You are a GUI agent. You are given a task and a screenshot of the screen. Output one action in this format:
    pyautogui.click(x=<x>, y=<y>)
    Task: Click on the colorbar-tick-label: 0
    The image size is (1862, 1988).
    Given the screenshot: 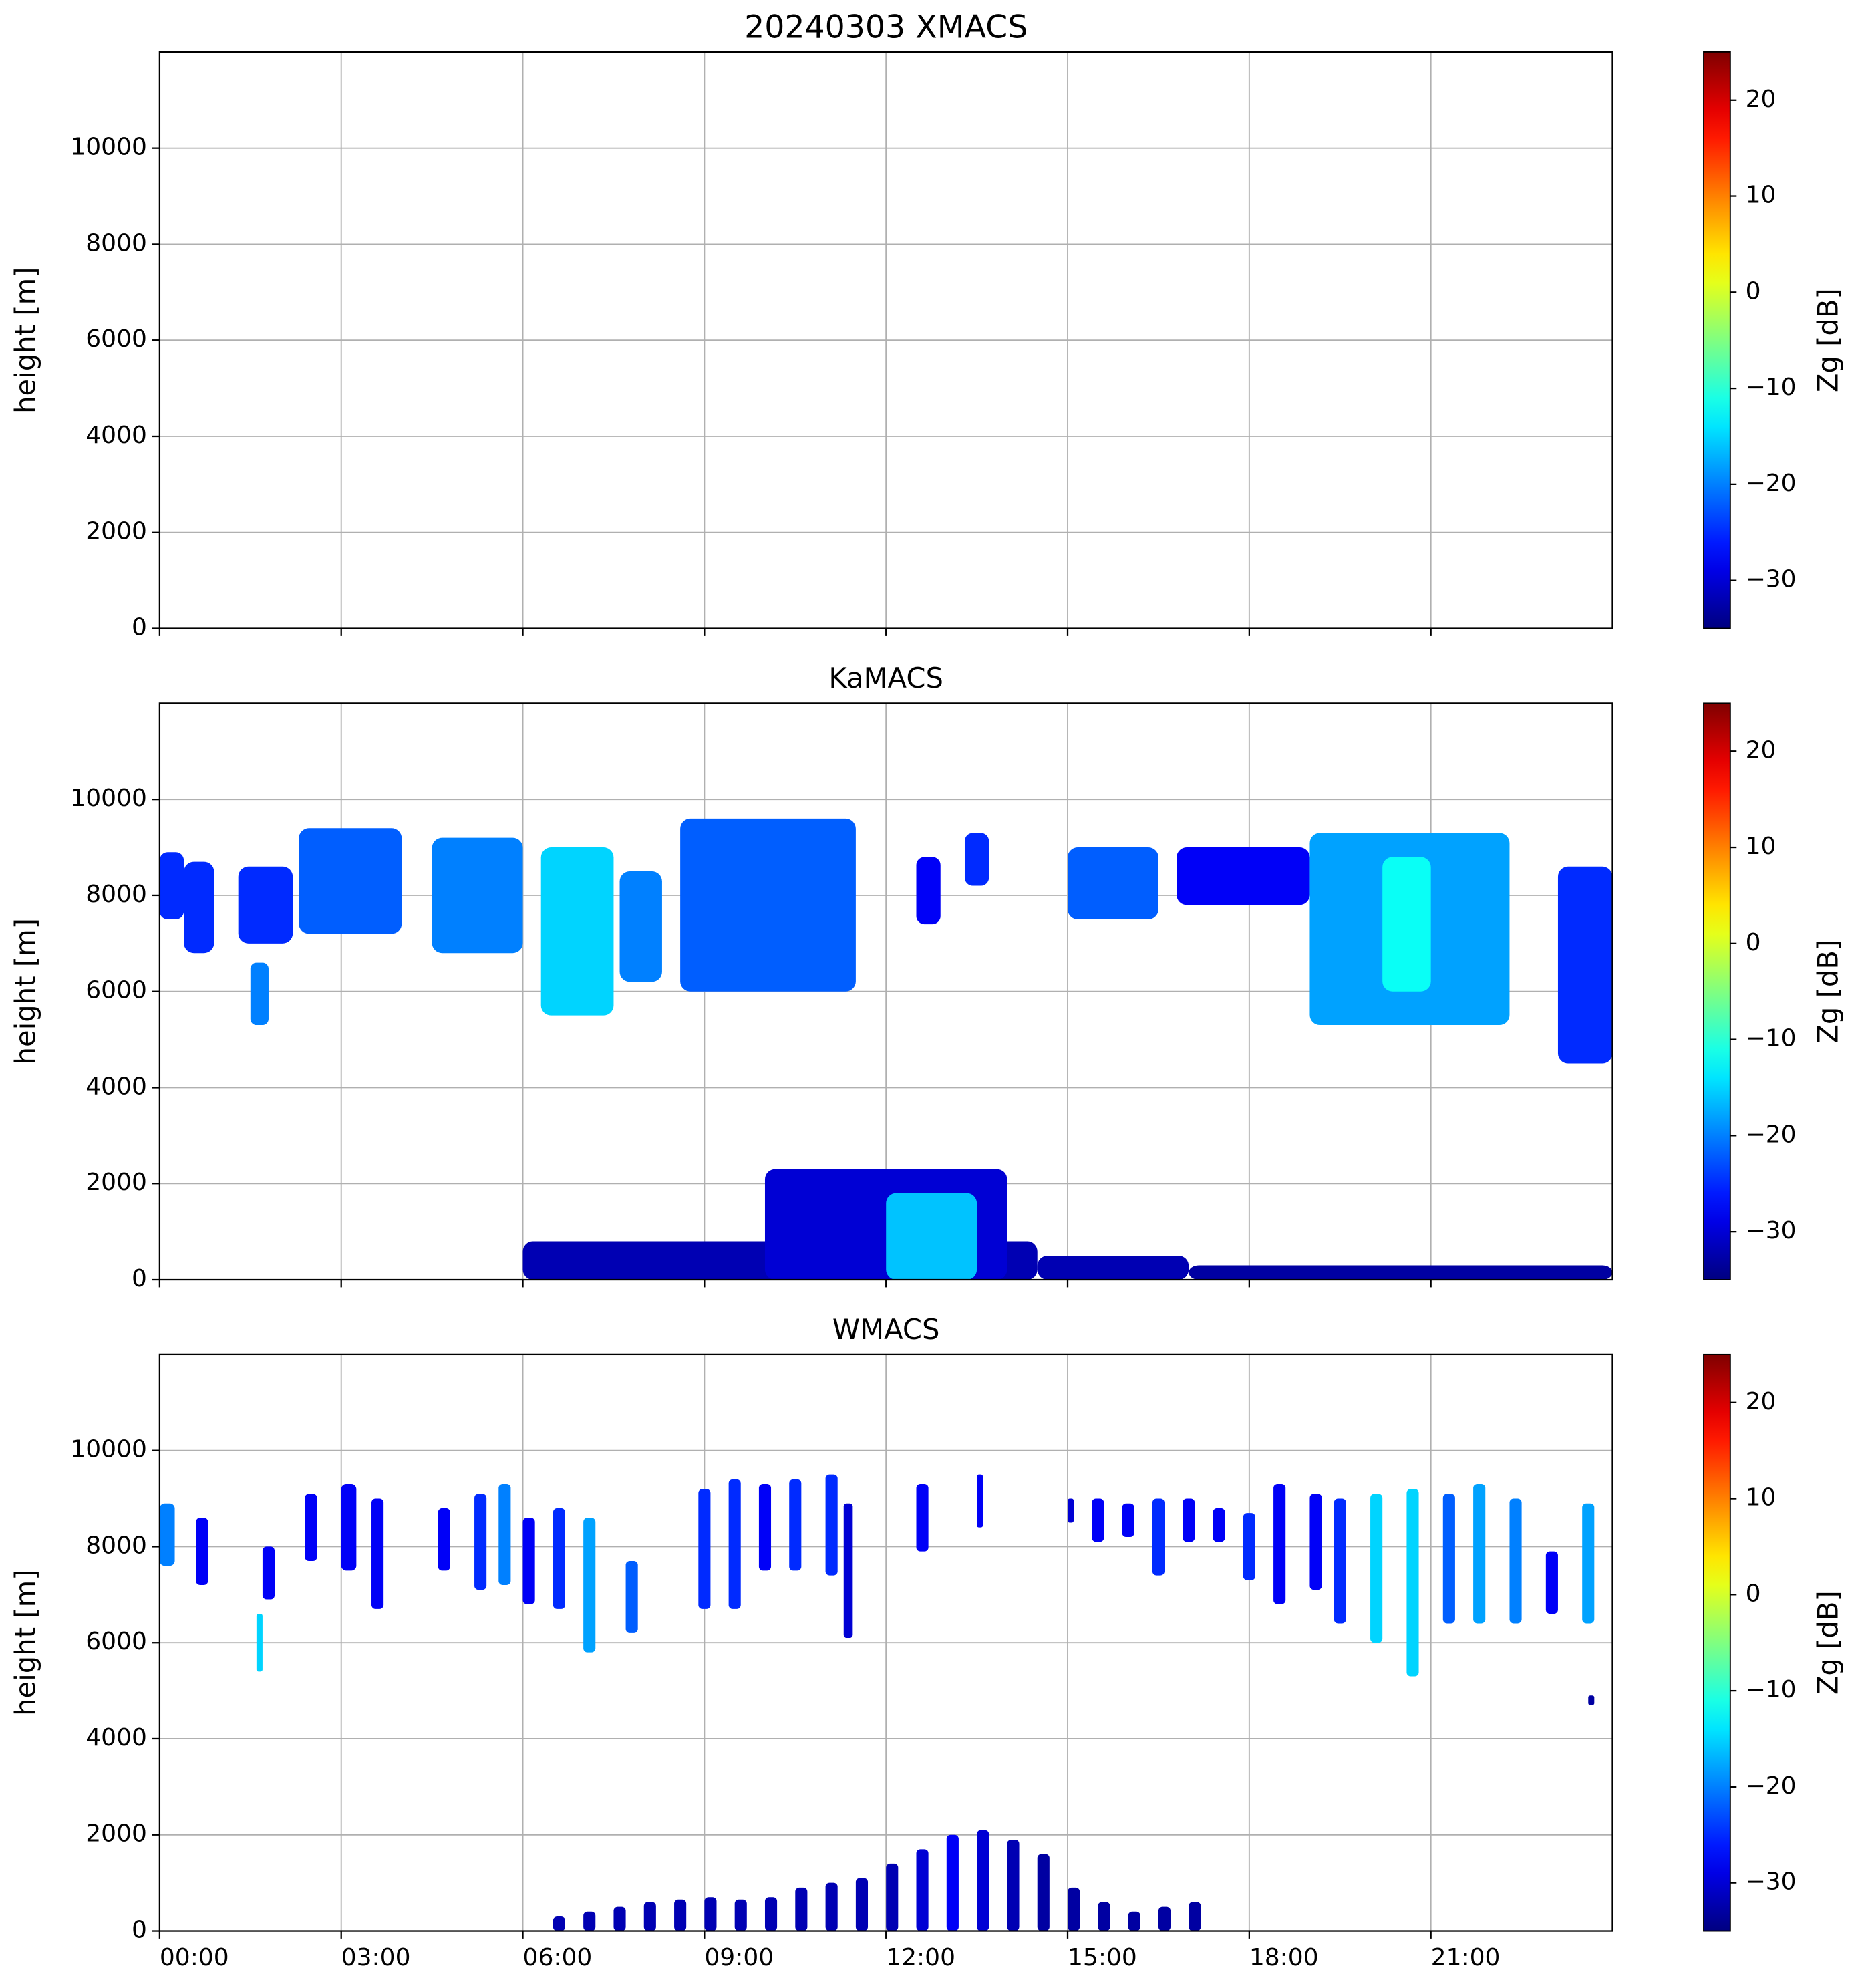 What is the action you would take?
    pyautogui.click(x=1753, y=1593)
    